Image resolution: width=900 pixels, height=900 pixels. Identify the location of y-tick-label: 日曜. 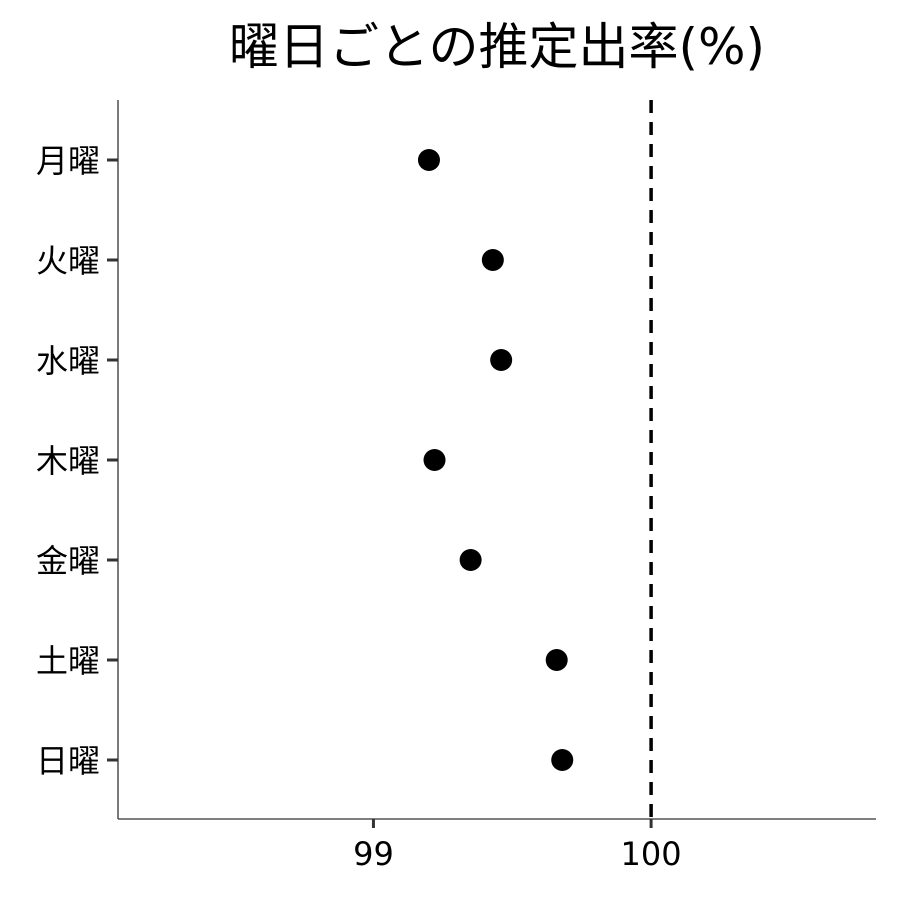
(68, 761).